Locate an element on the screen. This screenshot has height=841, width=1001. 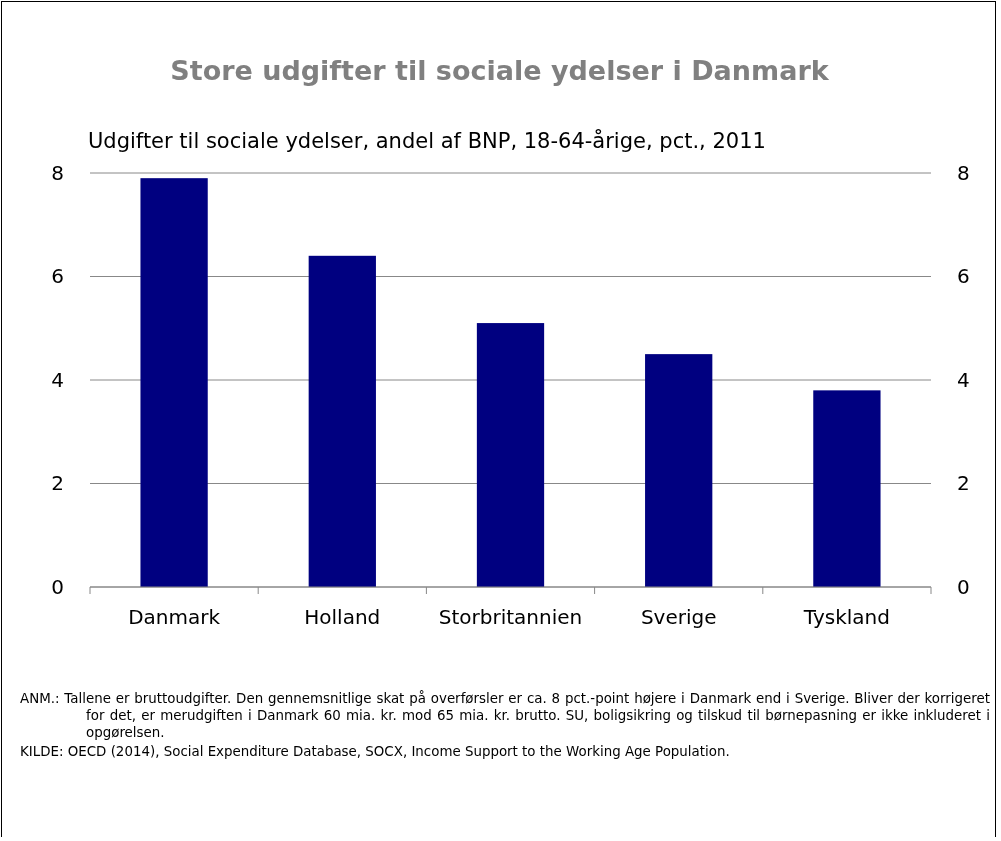
chart-title: Store udgifter til sociale ydelser i Danmark is located at coordinates (500, 70).